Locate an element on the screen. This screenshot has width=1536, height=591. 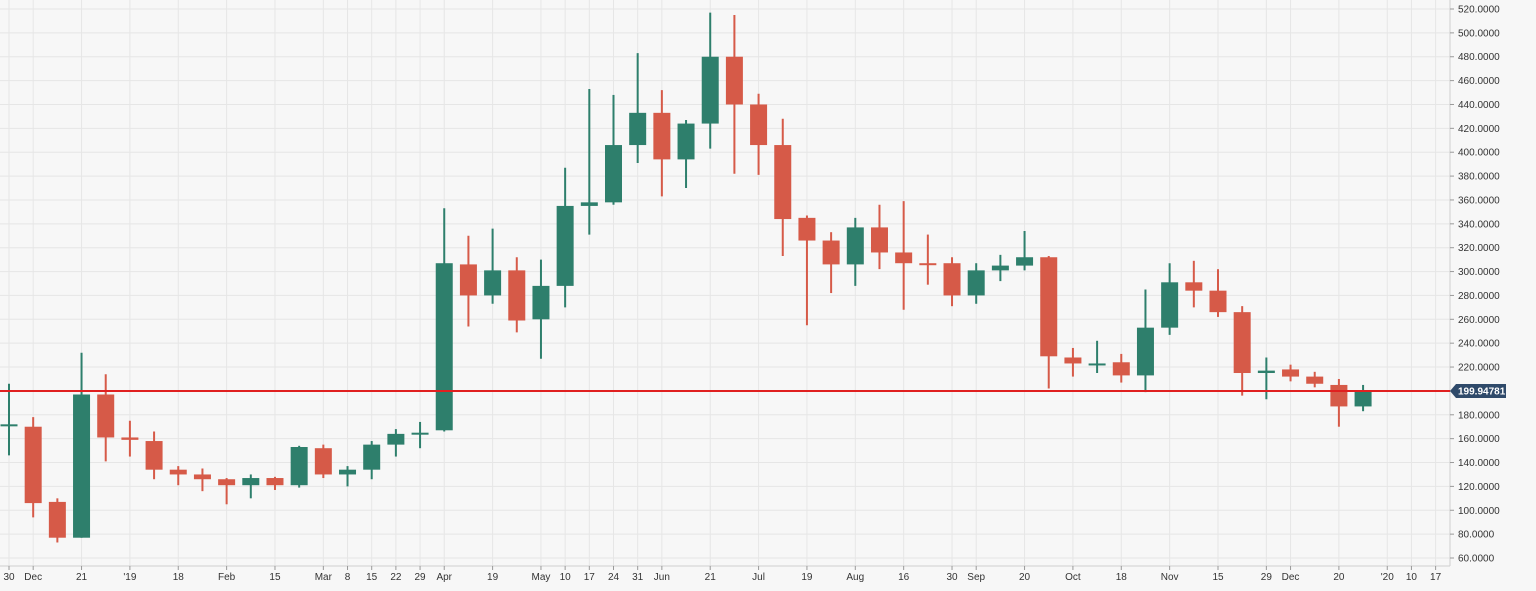
x-tick-label: 22 is located at coordinates (396, 577).